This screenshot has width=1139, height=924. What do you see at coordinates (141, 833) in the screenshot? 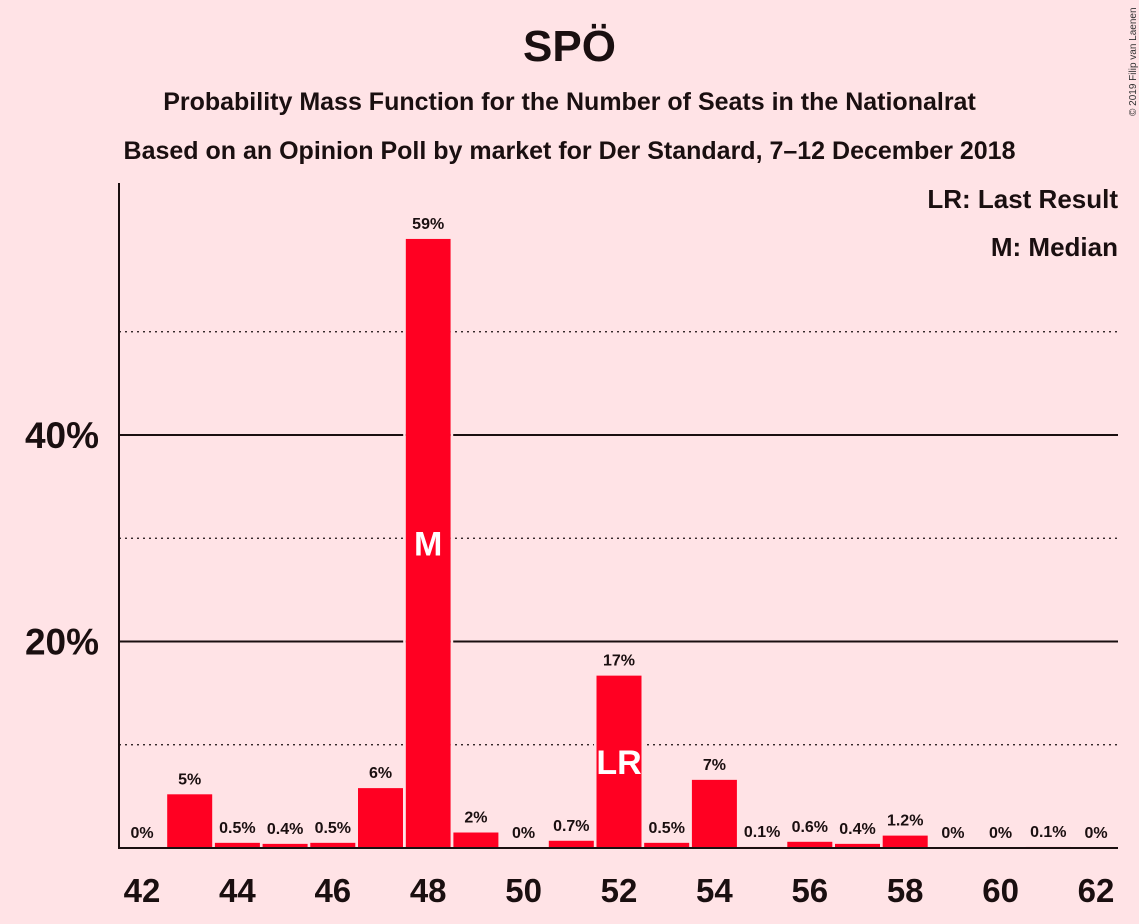
I see `bar-value-label-42: 0%` at bounding box center [141, 833].